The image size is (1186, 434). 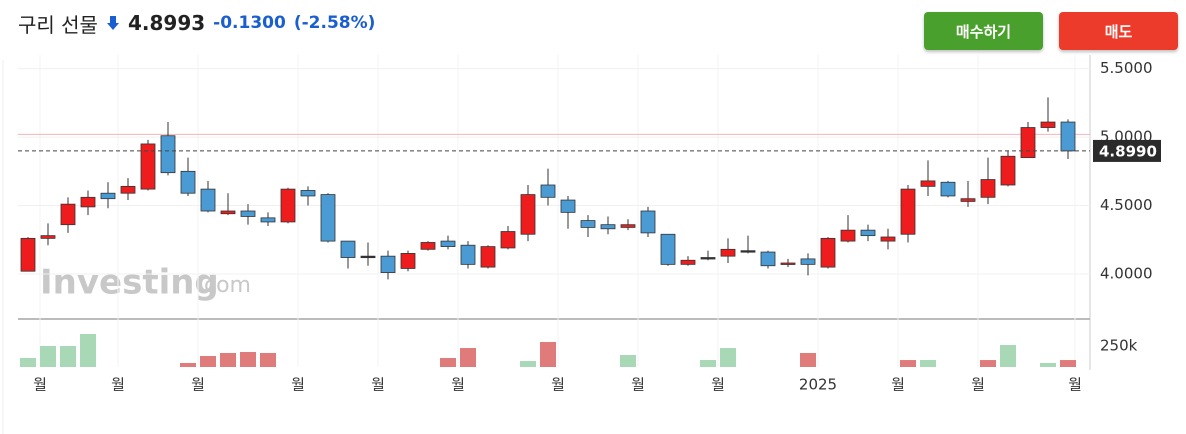 I want to click on header: 구리 선물 4.8993 -0.1300 (-2.58%), so click(x=196, y=23).